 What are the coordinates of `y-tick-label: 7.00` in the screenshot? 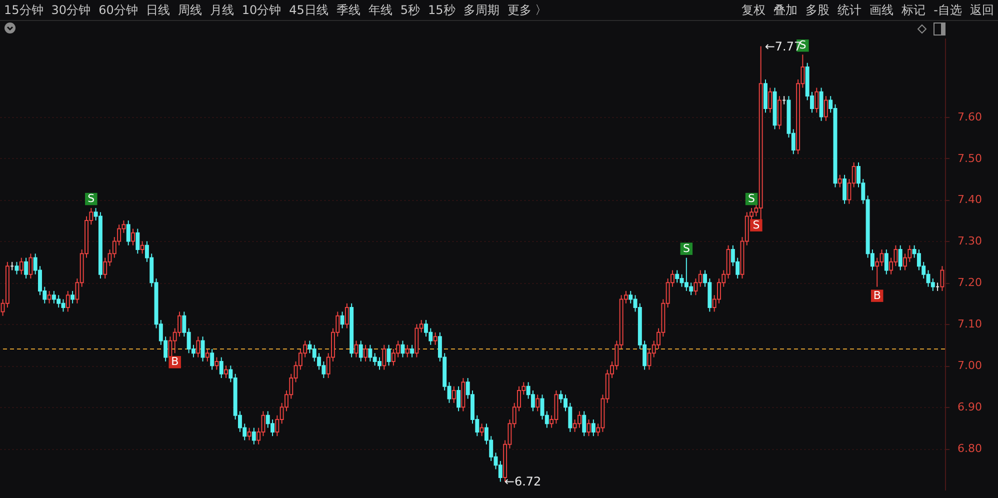 It's located at (970, 365).